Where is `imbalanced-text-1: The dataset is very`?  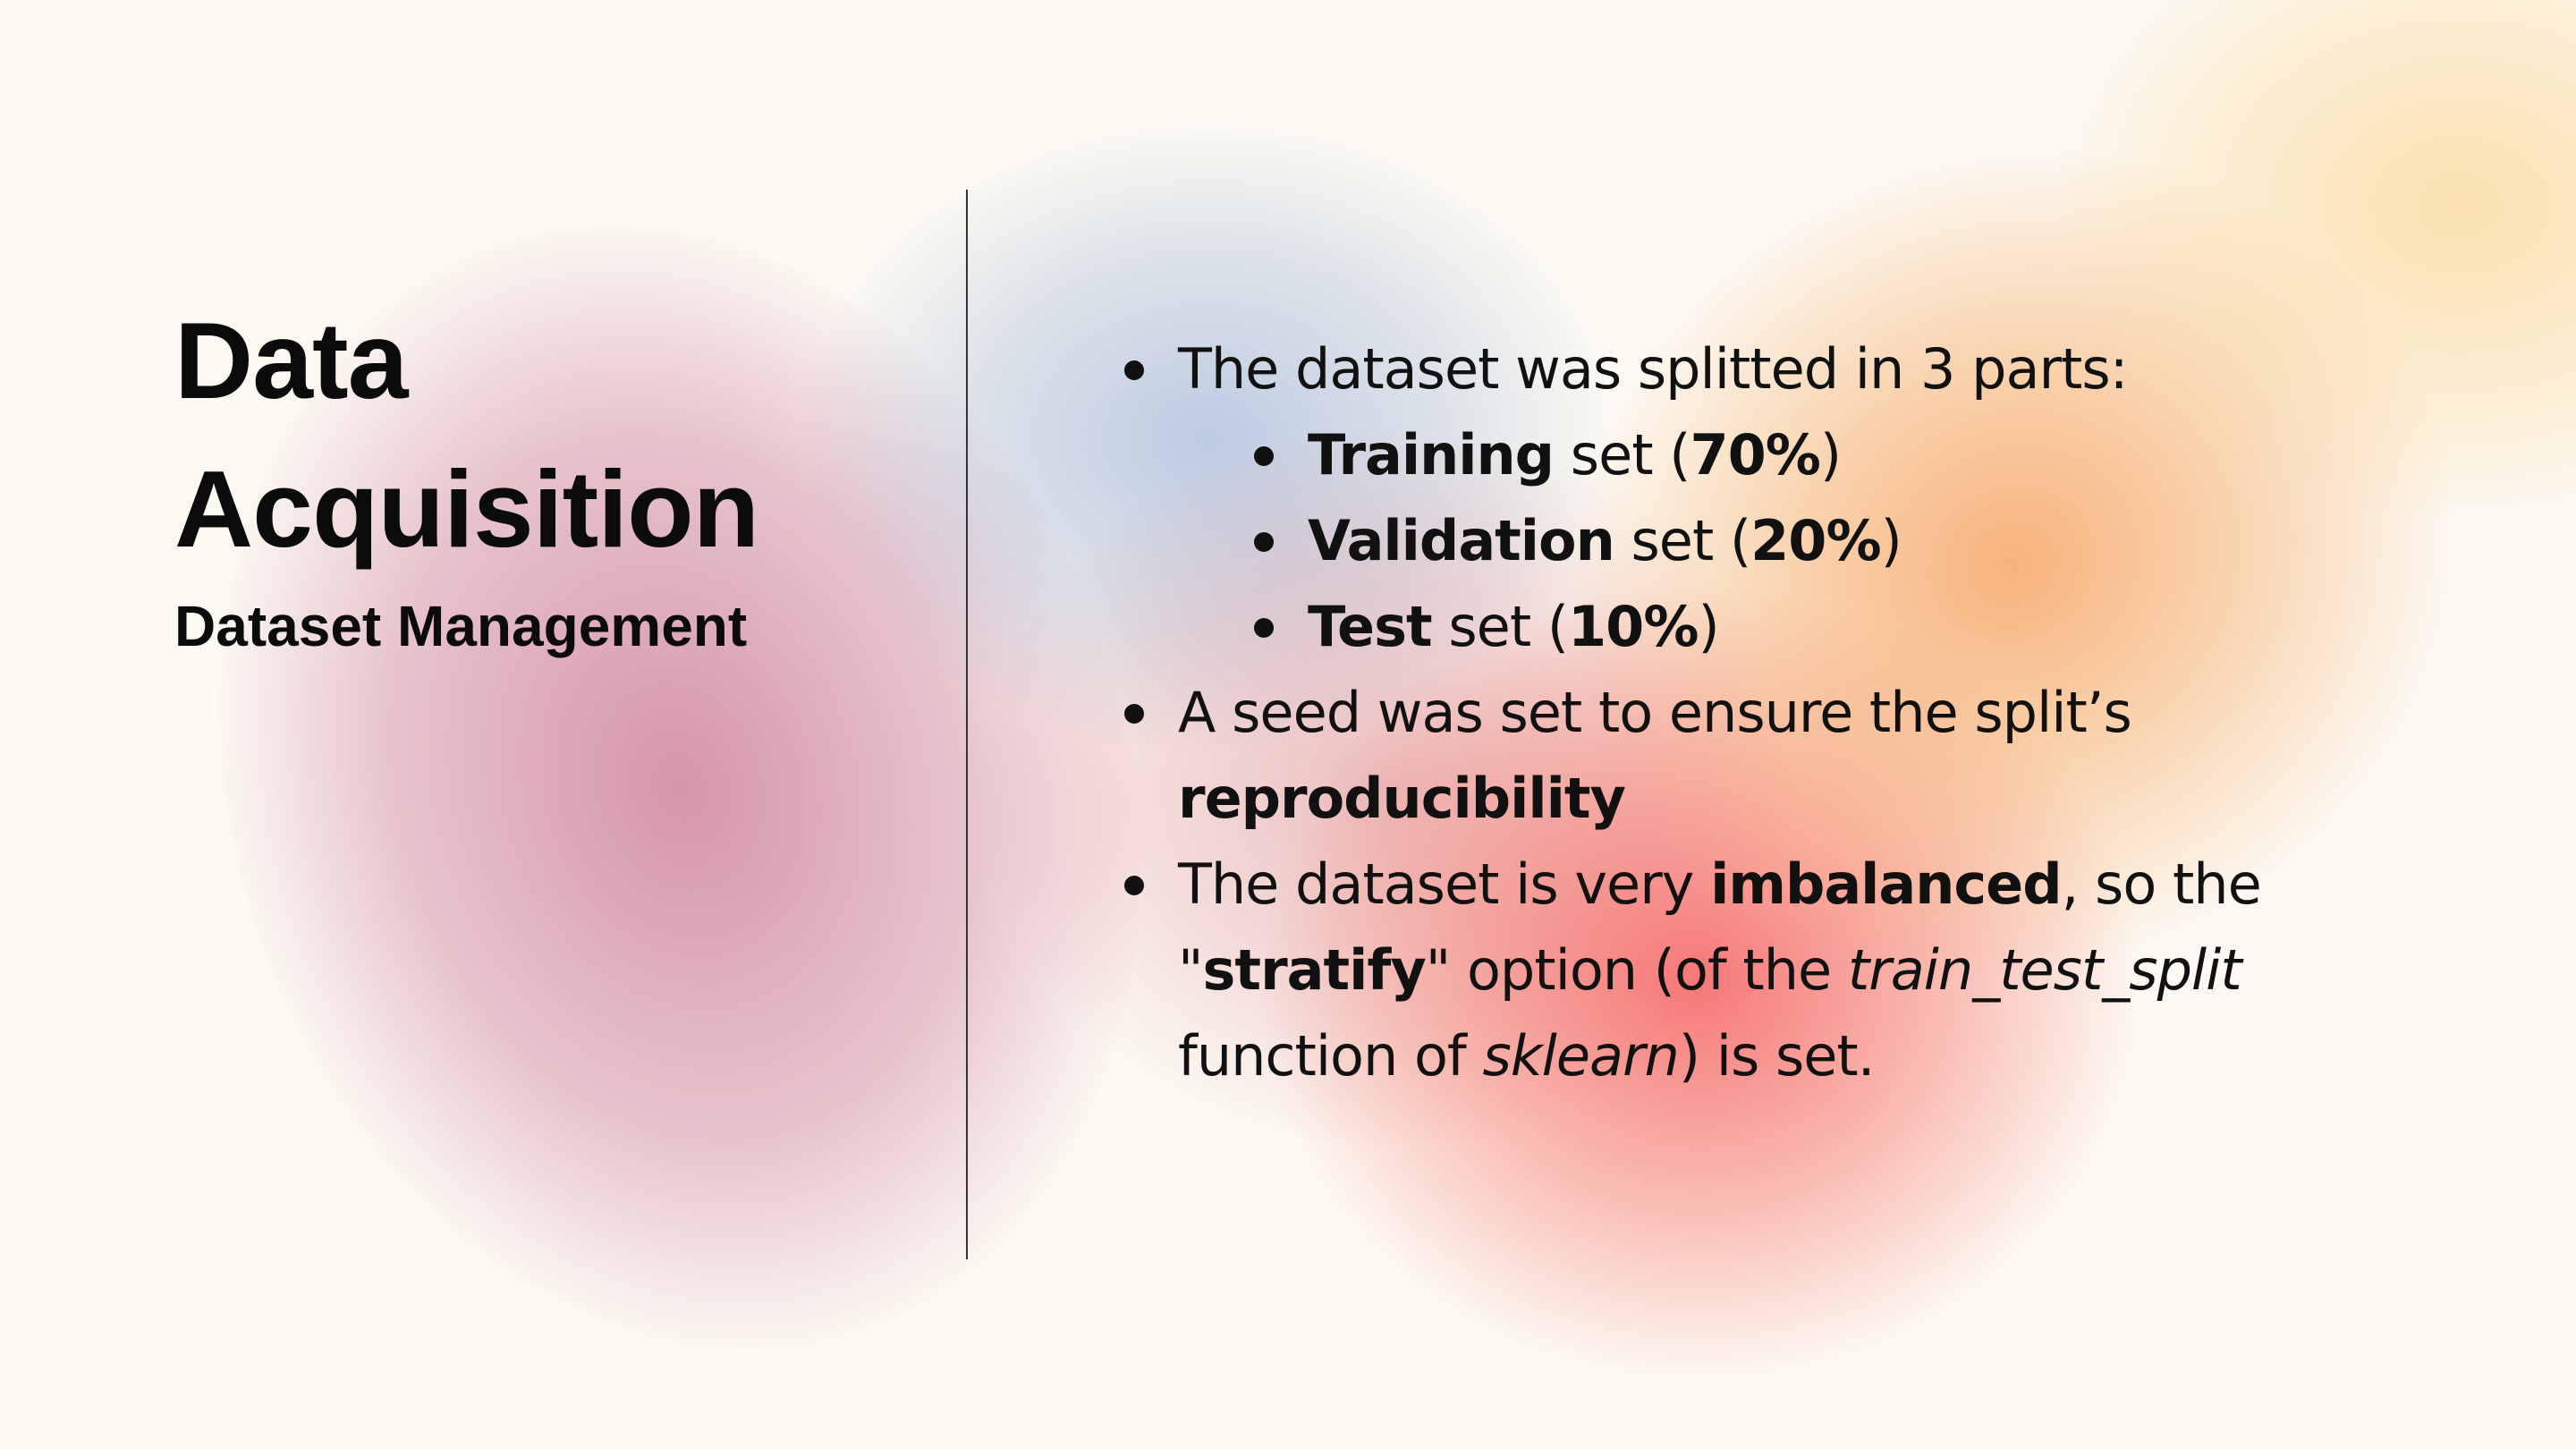
imbalanced-text-1: The dataset is very is located at coordinates (1436, 884).